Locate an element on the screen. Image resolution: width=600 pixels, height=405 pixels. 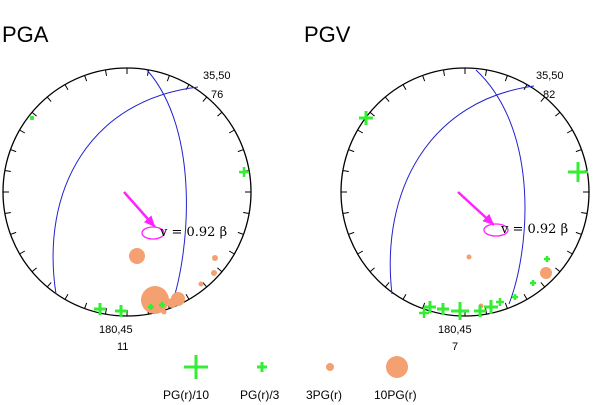
rupture-arrow-head is located at coordinates (488, 219).